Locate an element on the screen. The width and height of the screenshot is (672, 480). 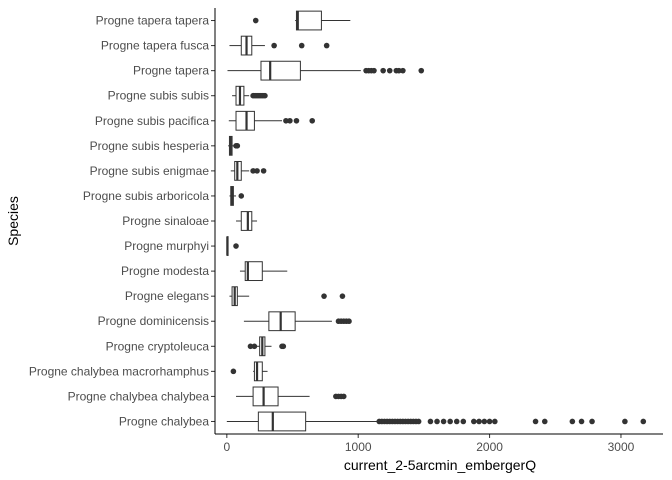
y-tick-label: Progne subis arboricola is located at coordinates (146, 196).